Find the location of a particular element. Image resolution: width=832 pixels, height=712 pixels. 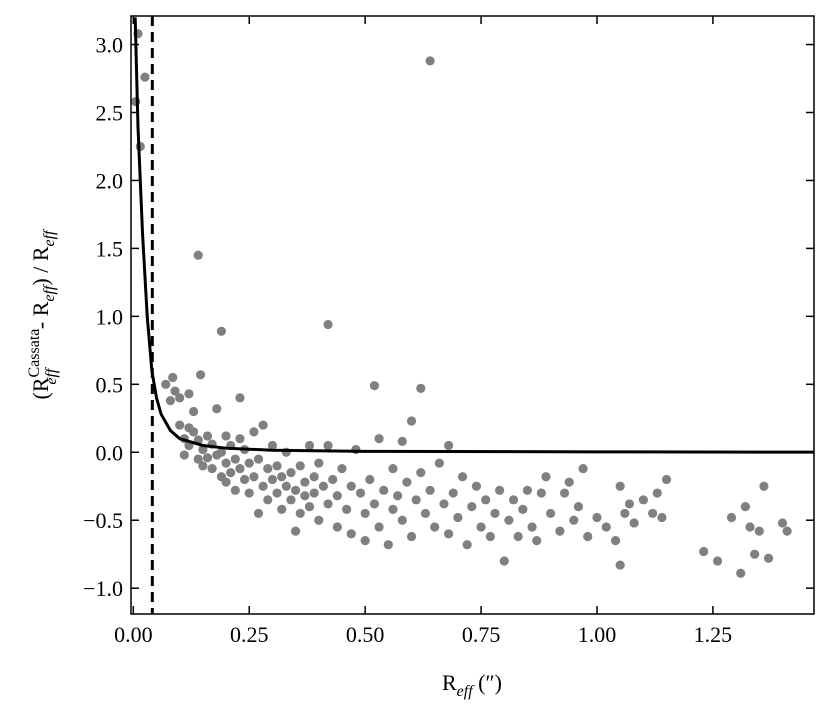

x-tick-label: 1.00 is located at coordinates (597, 634).